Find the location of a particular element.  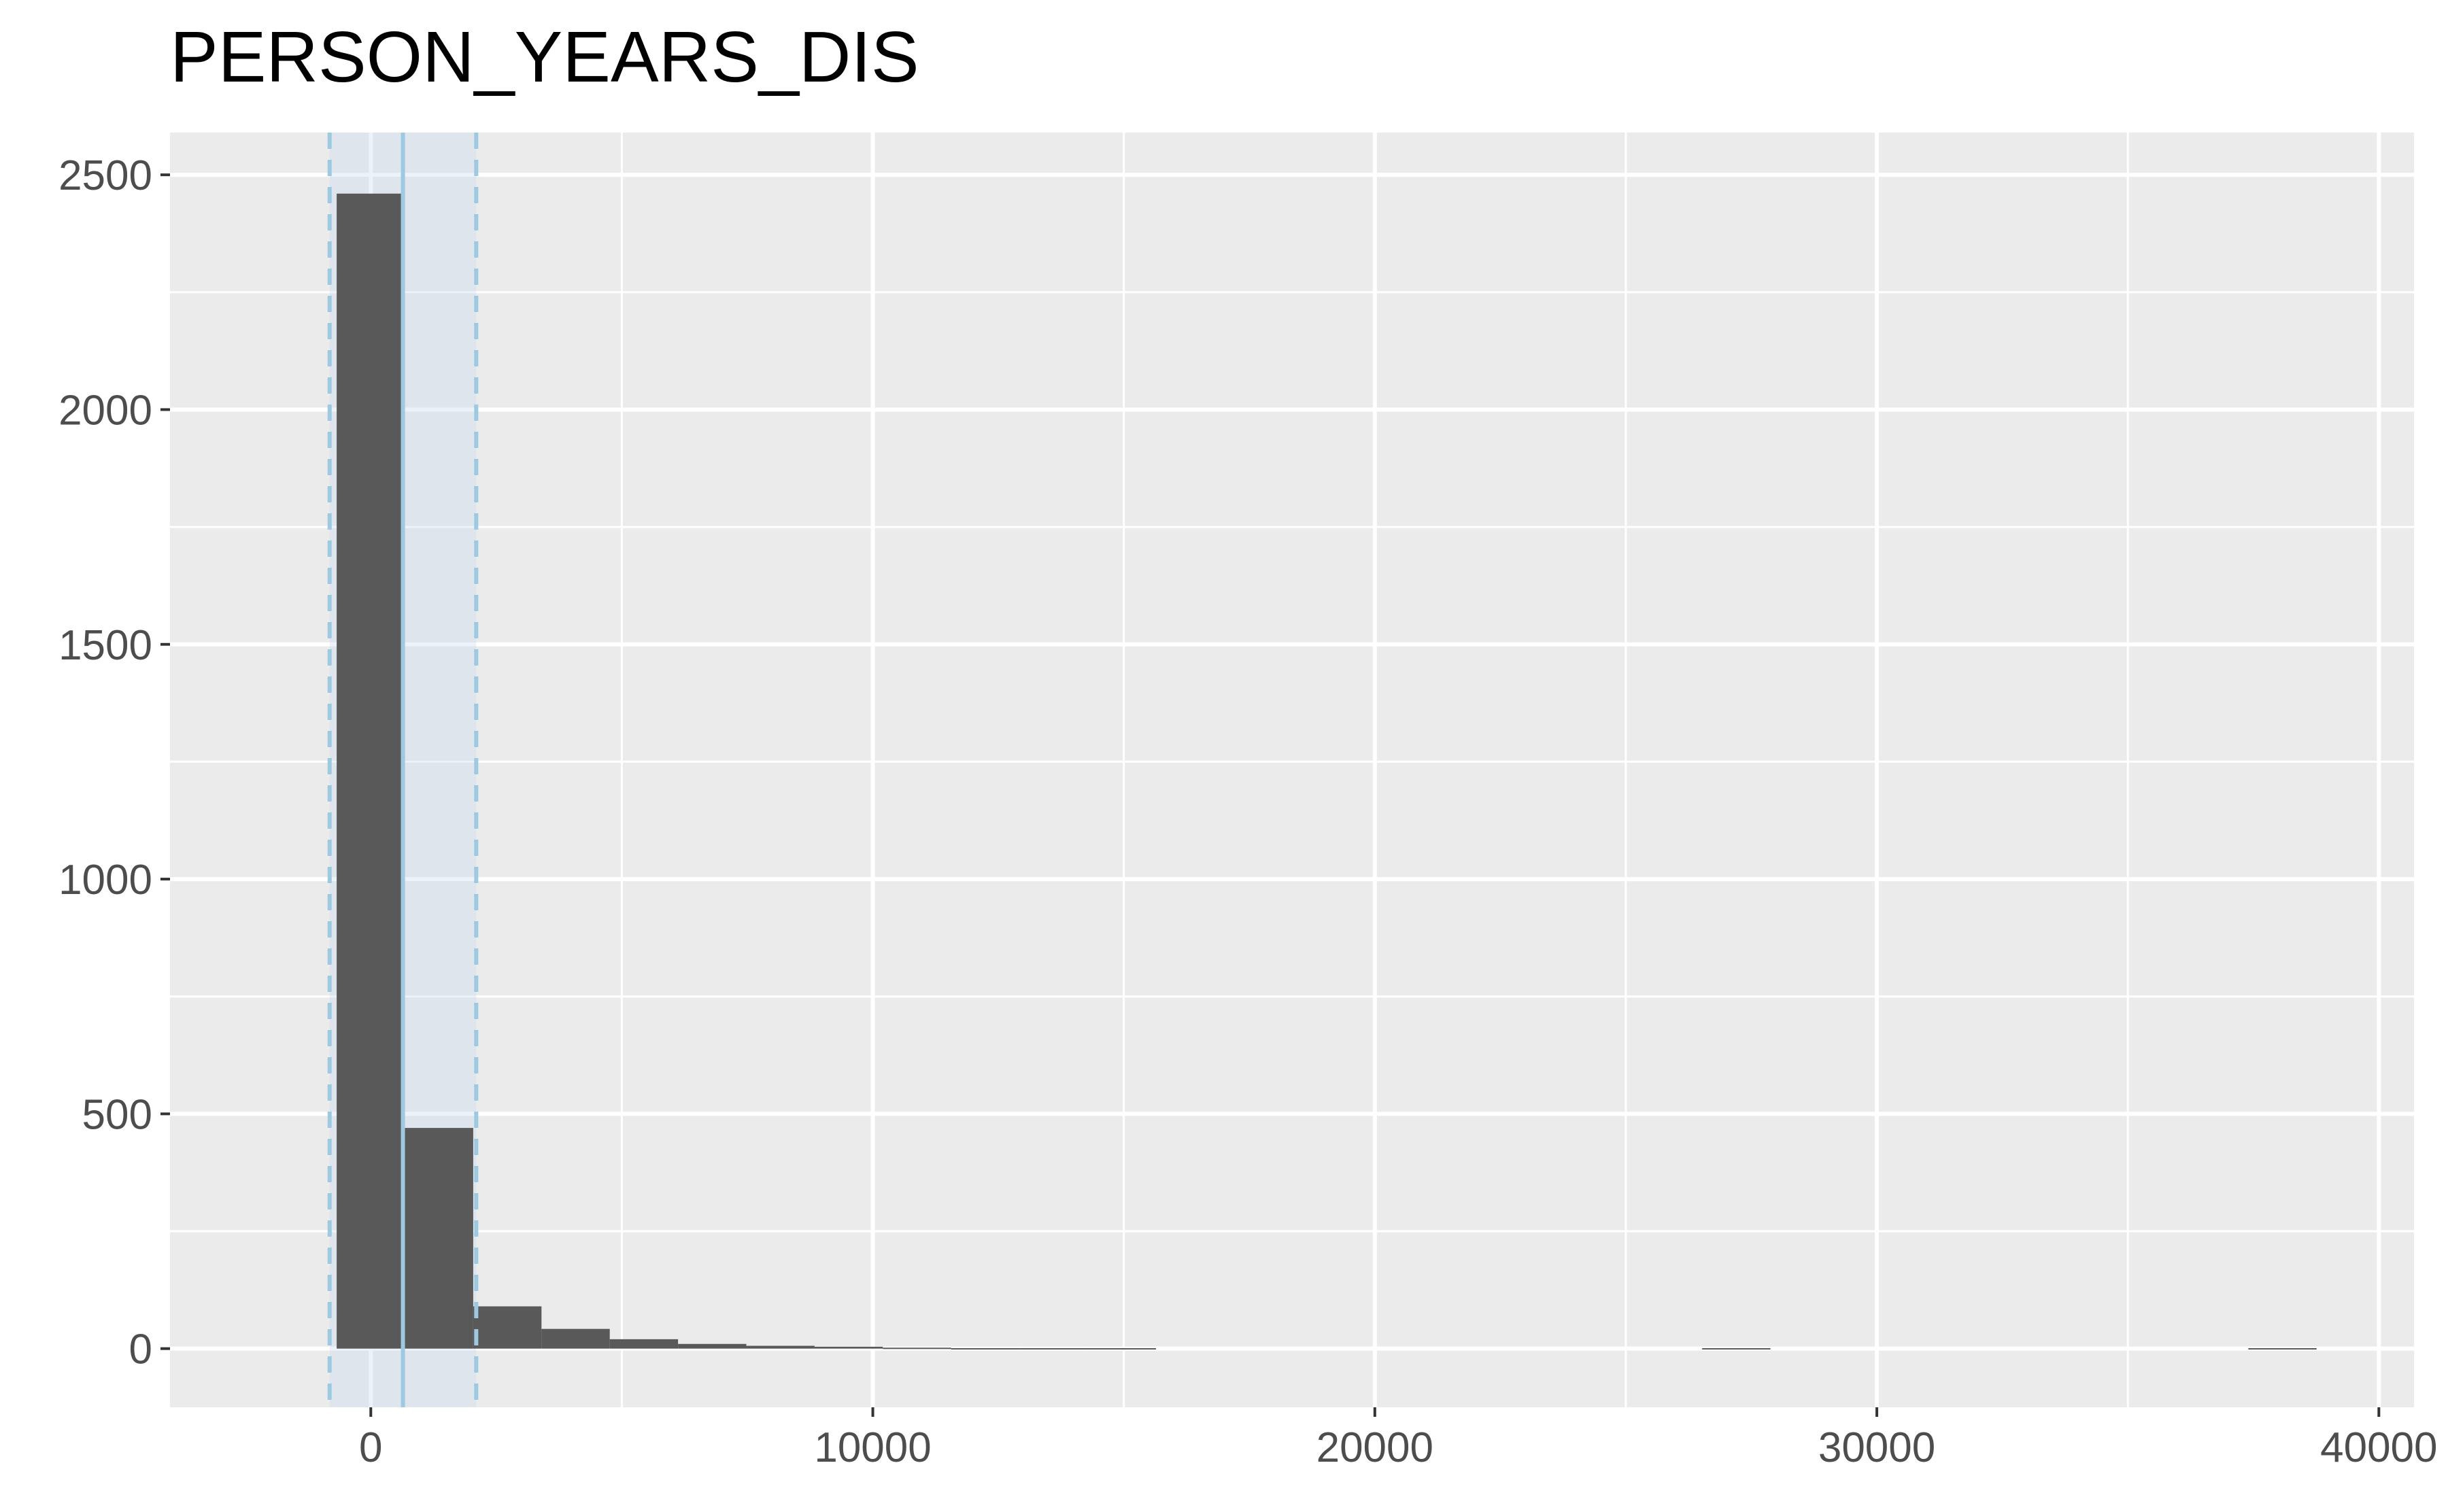

y-tick-label: 2500 is located at coordinates (105, 176).